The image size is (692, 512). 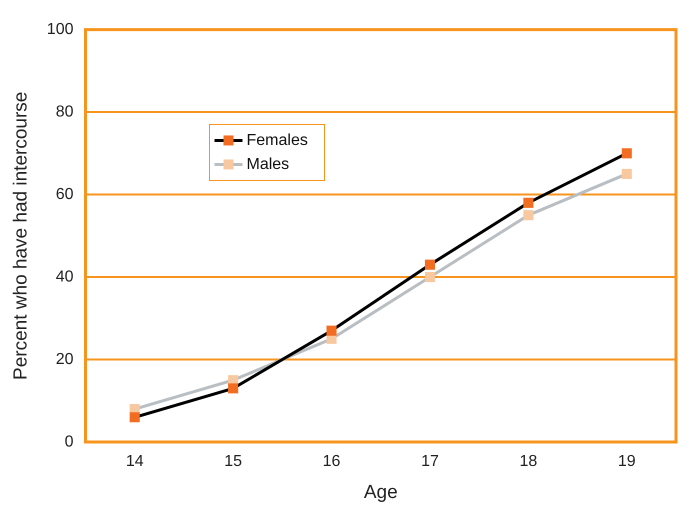 What do you see at coordinates (331, 461) in the screenshot?
I see `x-tick-label: 16` at bounding box center [331, 461].